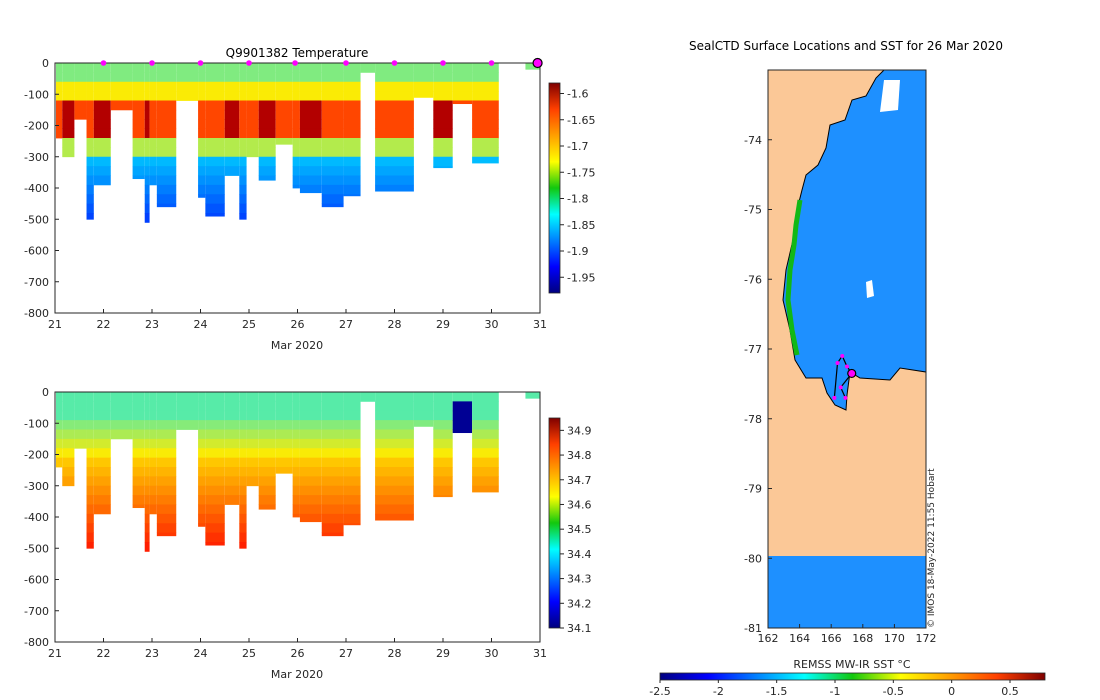 The image size is (1100, 700). I want to click on colorbar-gradient, so click(554, 523).